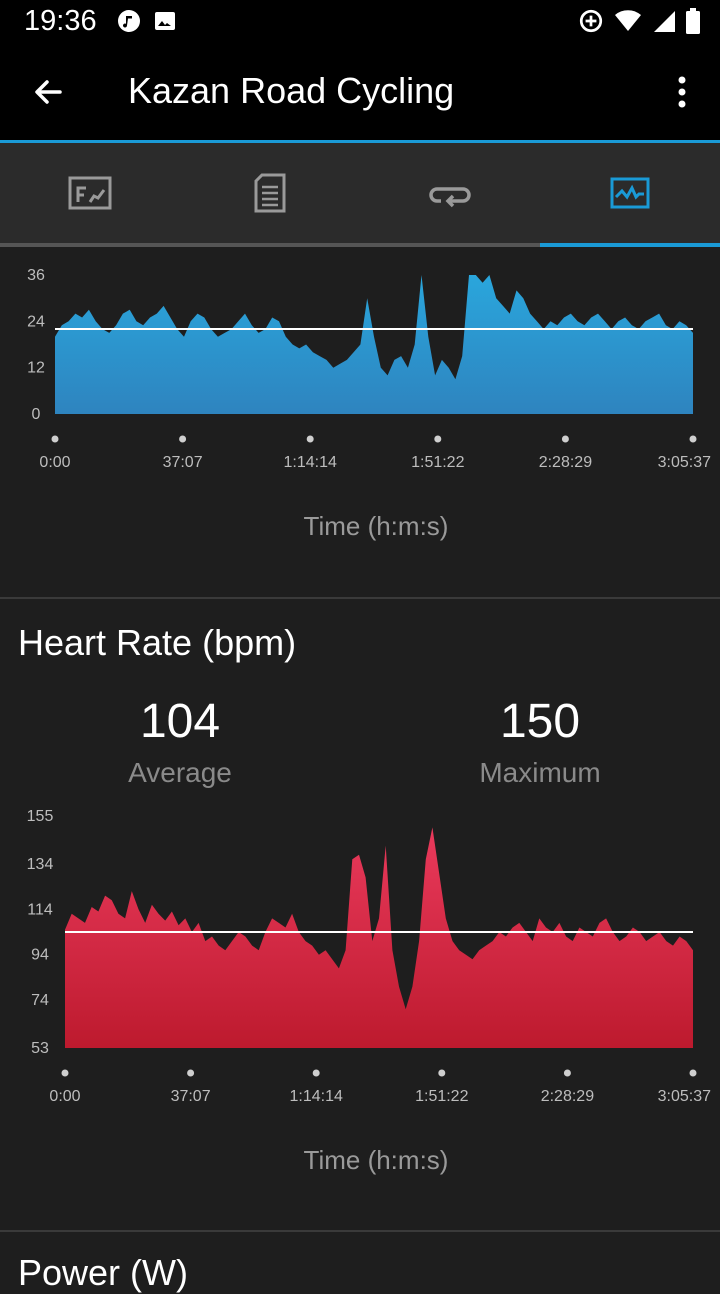  What do you see at coordinates (360, 245) in the screenshot?
I see `tab-bar-divider` at bounding box center [360, 245].